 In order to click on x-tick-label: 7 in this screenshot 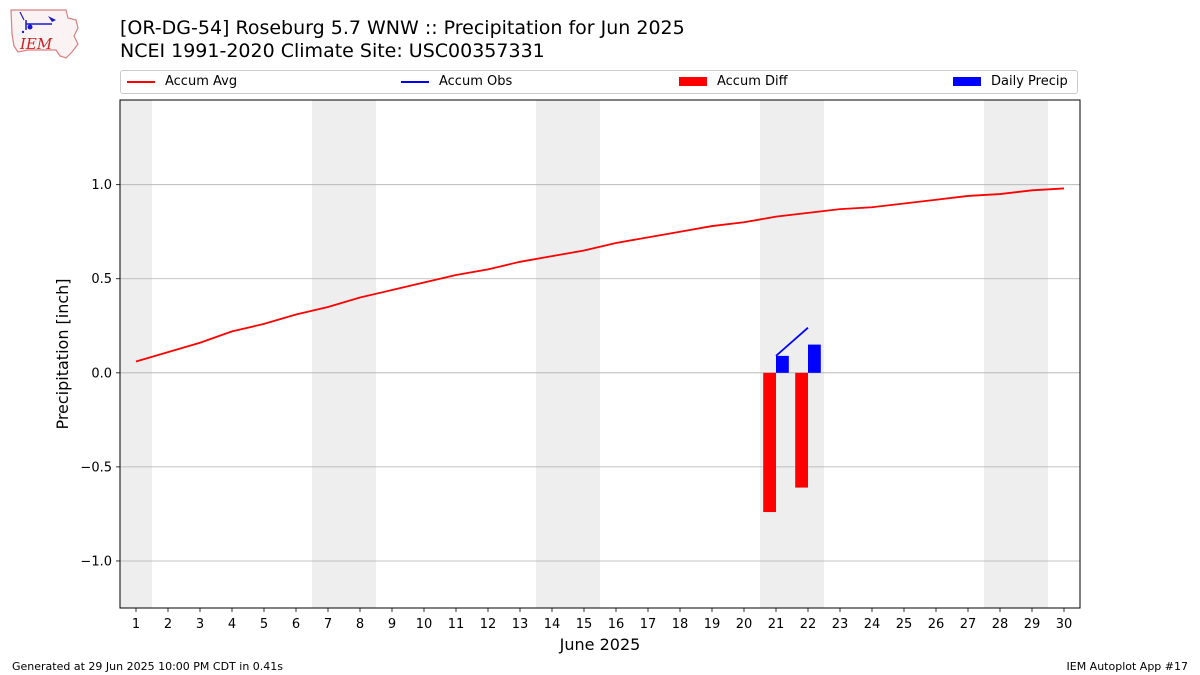, I will do `click(328, 624)`.